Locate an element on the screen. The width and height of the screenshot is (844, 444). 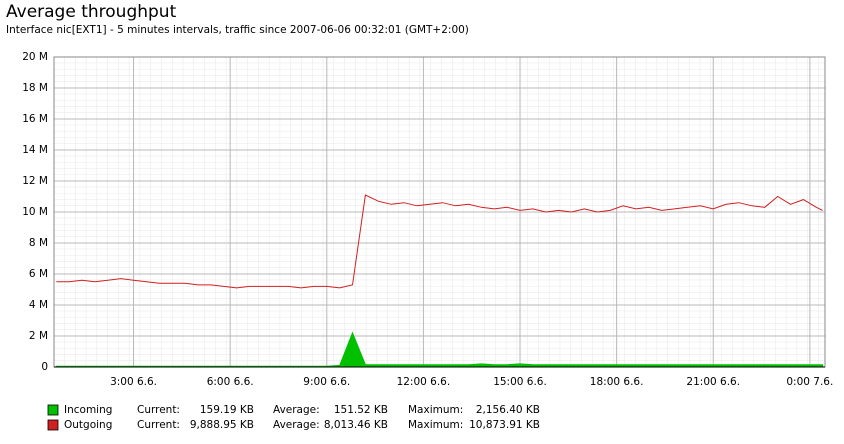
legend-label: Outgoing is located at coordinates (88, 425).